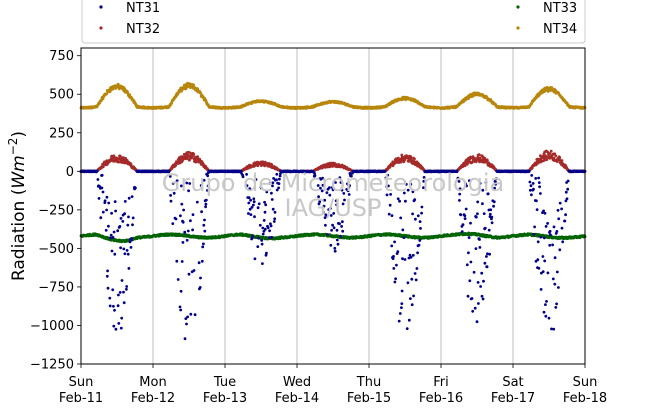 The width and height of the screenshot is (650, 409). What do you see at coordinates (333, 95) in the screenshot?
I see `series-nt34` at bounding box center [333, 95].